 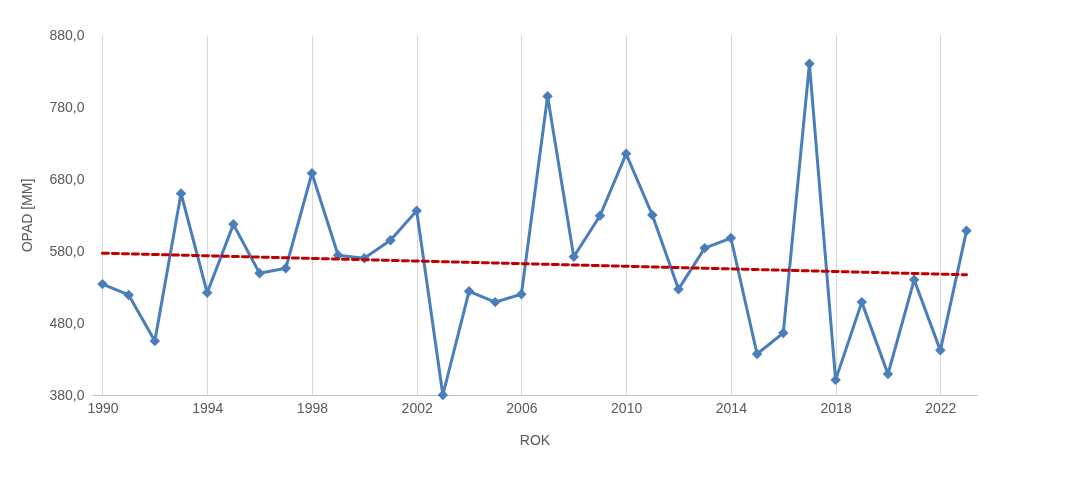 I want to click on y-tick-label: 480,0, so click(x=67, y=322).